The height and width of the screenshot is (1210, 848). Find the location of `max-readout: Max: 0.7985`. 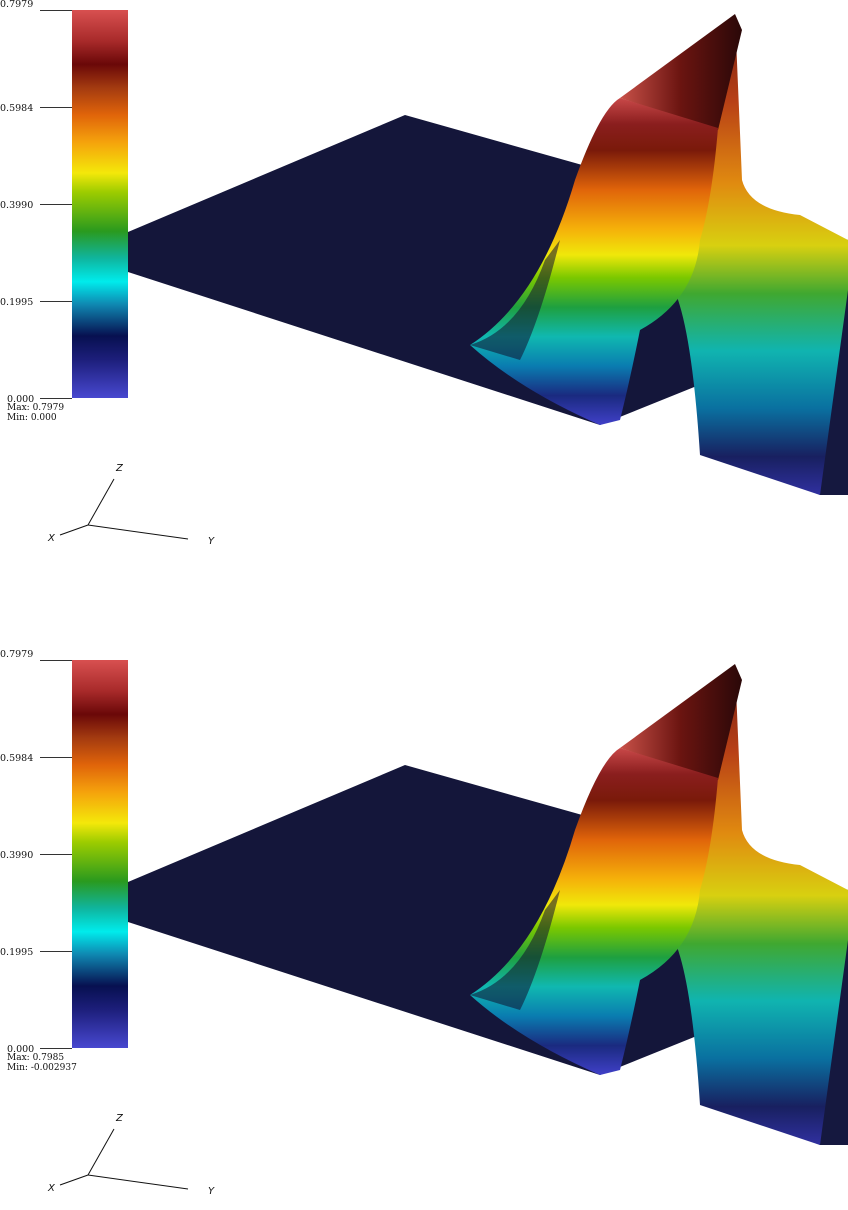

max-readout: Max: 0.7985 is located at coordinates (35, 1058).